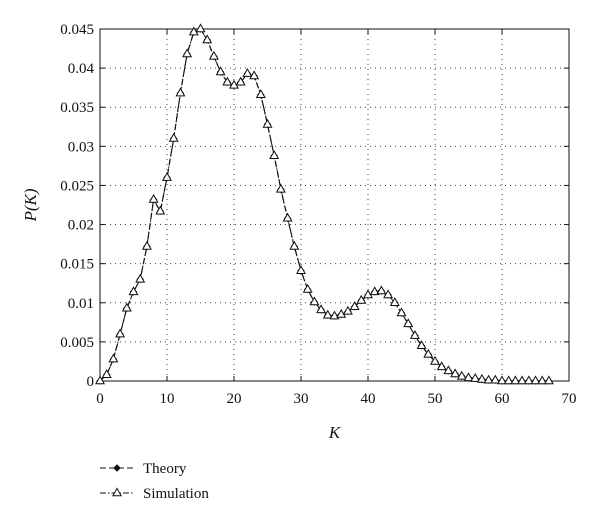 The height and width of the screenshot is (525, 600). I want to click on legend: Theory Simulation, so click(154, 481).